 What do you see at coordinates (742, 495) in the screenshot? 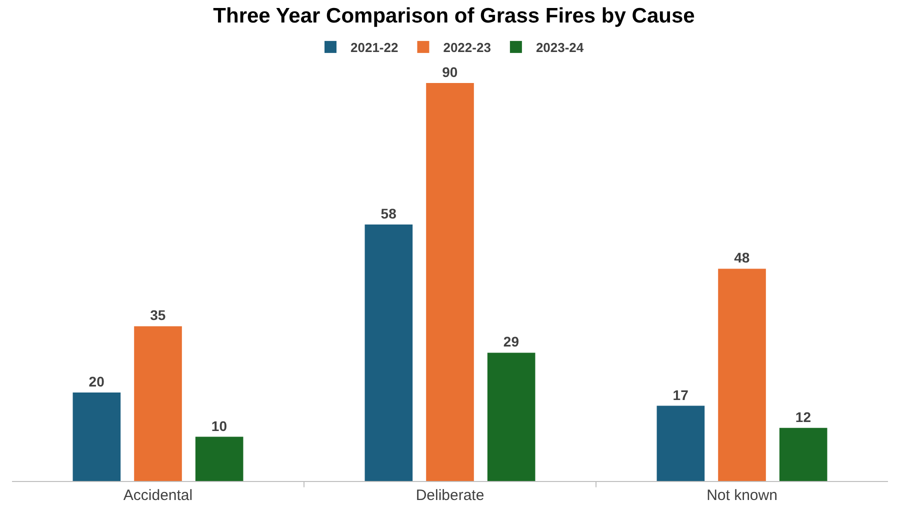
I see `x-tick-label: Not known` at bounding box center [742, 495].